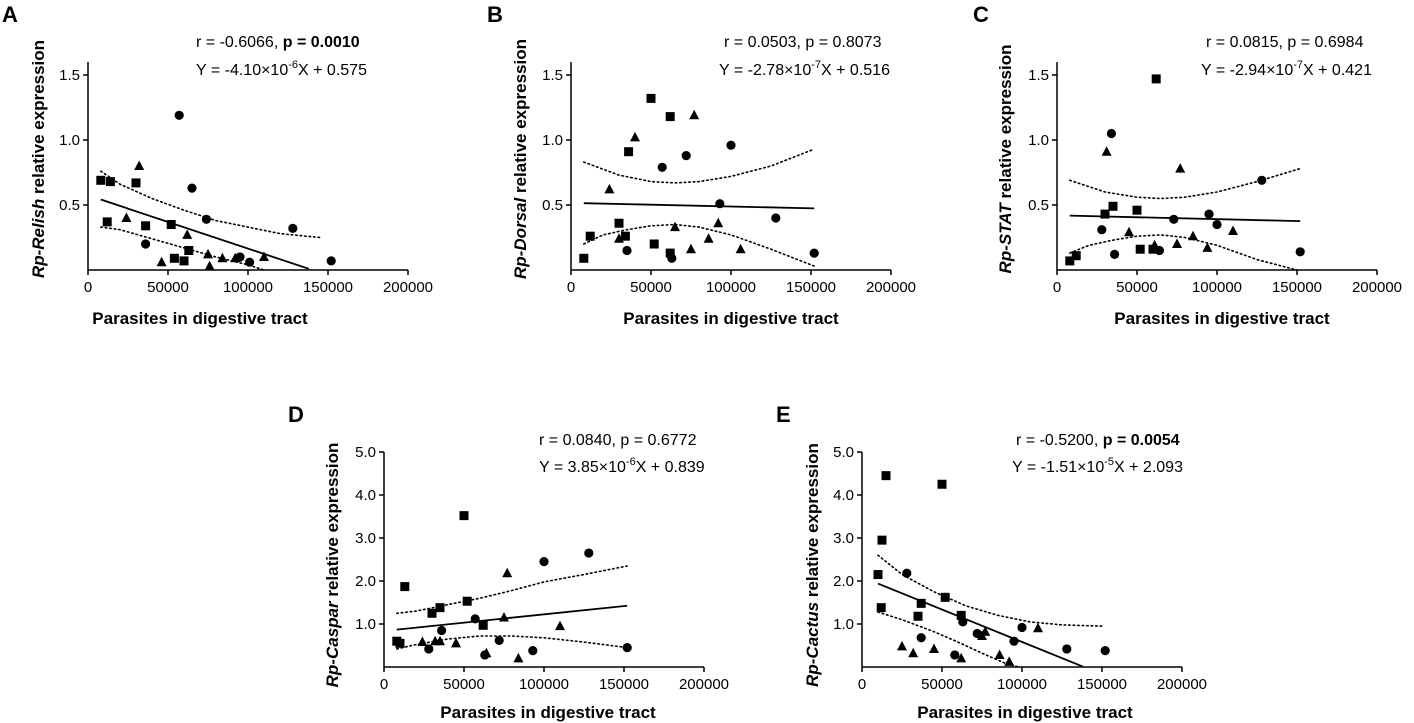  I want to click on panel-letter: E, so click(783, 414).